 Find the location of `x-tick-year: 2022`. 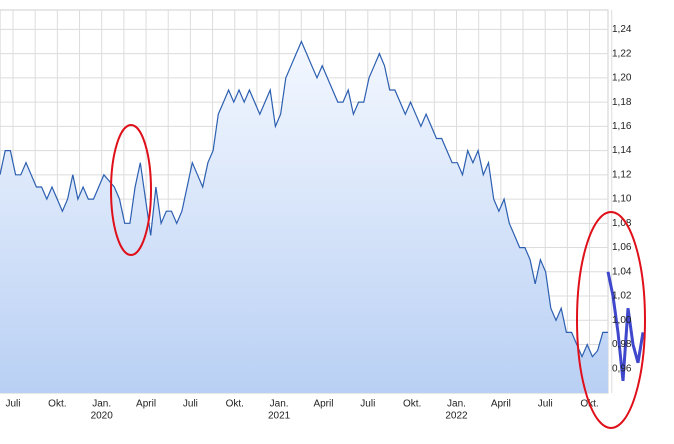

x-tick-year: 2022 is located at coordinates (456, 416).